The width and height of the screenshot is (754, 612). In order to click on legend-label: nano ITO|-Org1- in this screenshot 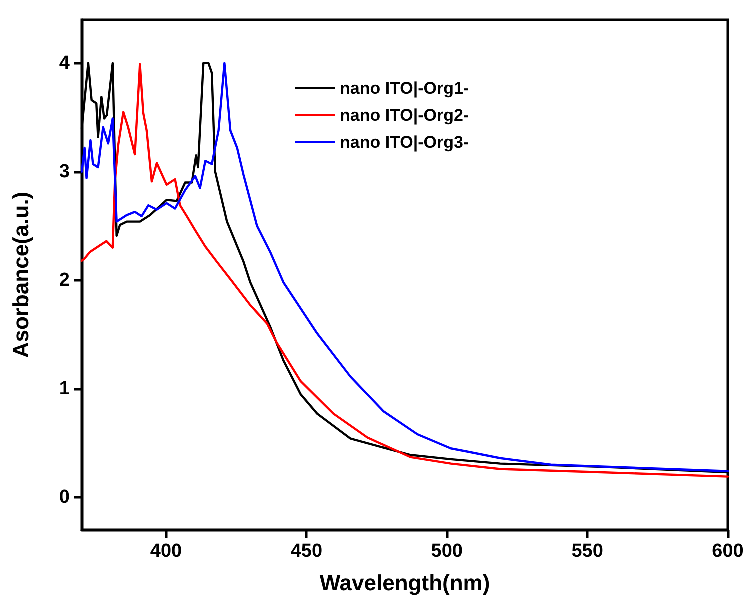, I will do `click(405, 88)`.